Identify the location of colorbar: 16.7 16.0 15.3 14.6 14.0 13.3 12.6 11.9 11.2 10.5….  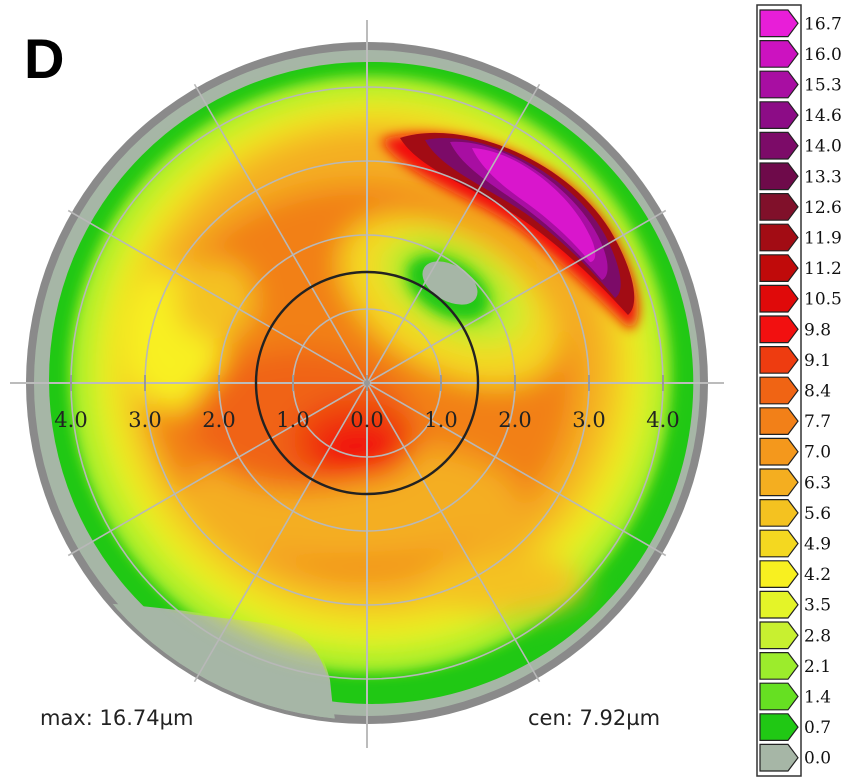
(799, 390).